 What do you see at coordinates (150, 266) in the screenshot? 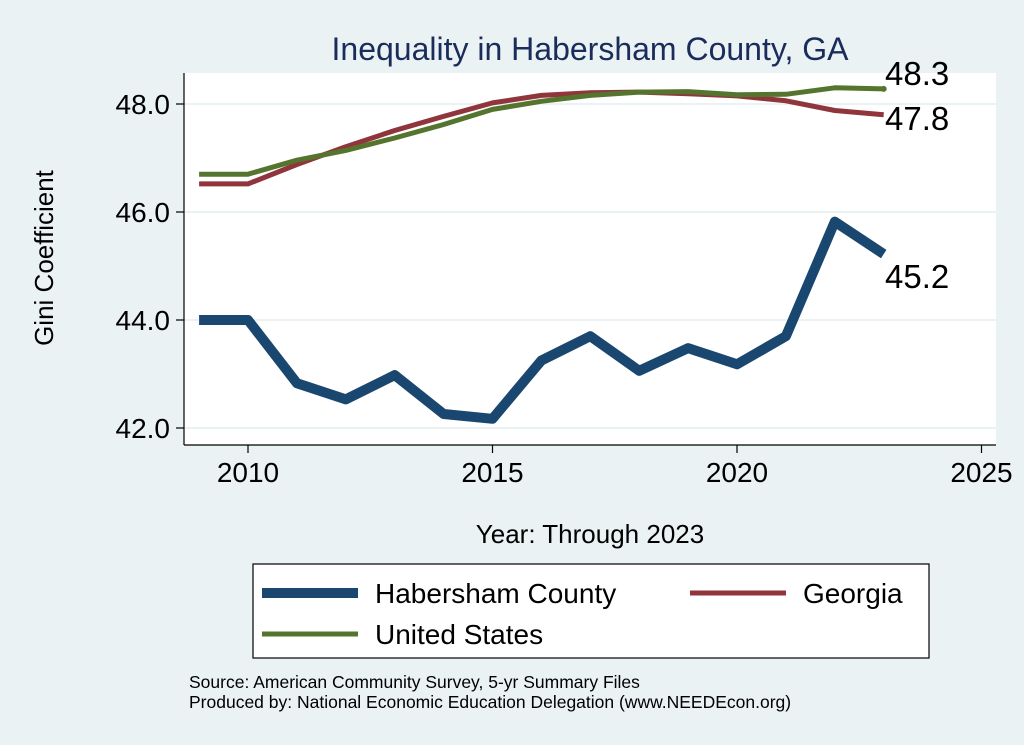
I see `y-axis-ticks: 42.0 44.0 46.0 48.0` at bounding box center [150, 266].